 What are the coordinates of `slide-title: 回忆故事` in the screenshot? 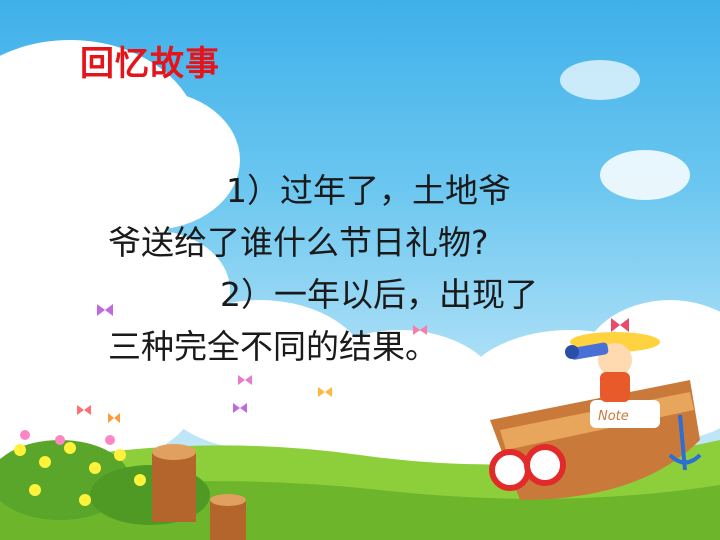 It's located at (150, 64).